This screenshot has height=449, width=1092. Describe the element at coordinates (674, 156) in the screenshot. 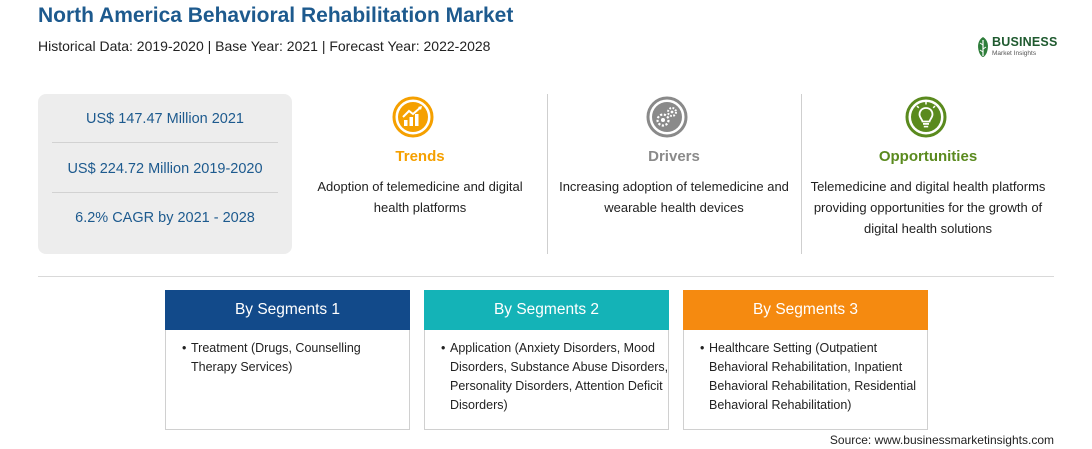

I see `drivers-label: Drivers` at that location.